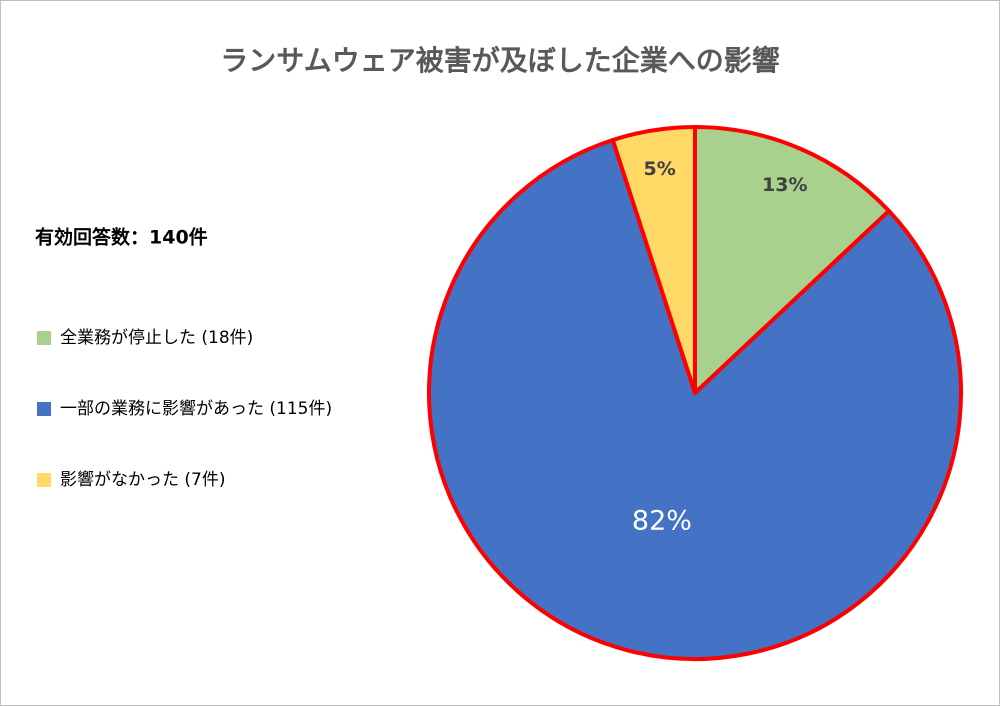 The width and height of the screenshot is (1000, 706). I want to click on chart-title: ランサムウェア被害が及ぼした企業への影響, so click(499, 60).